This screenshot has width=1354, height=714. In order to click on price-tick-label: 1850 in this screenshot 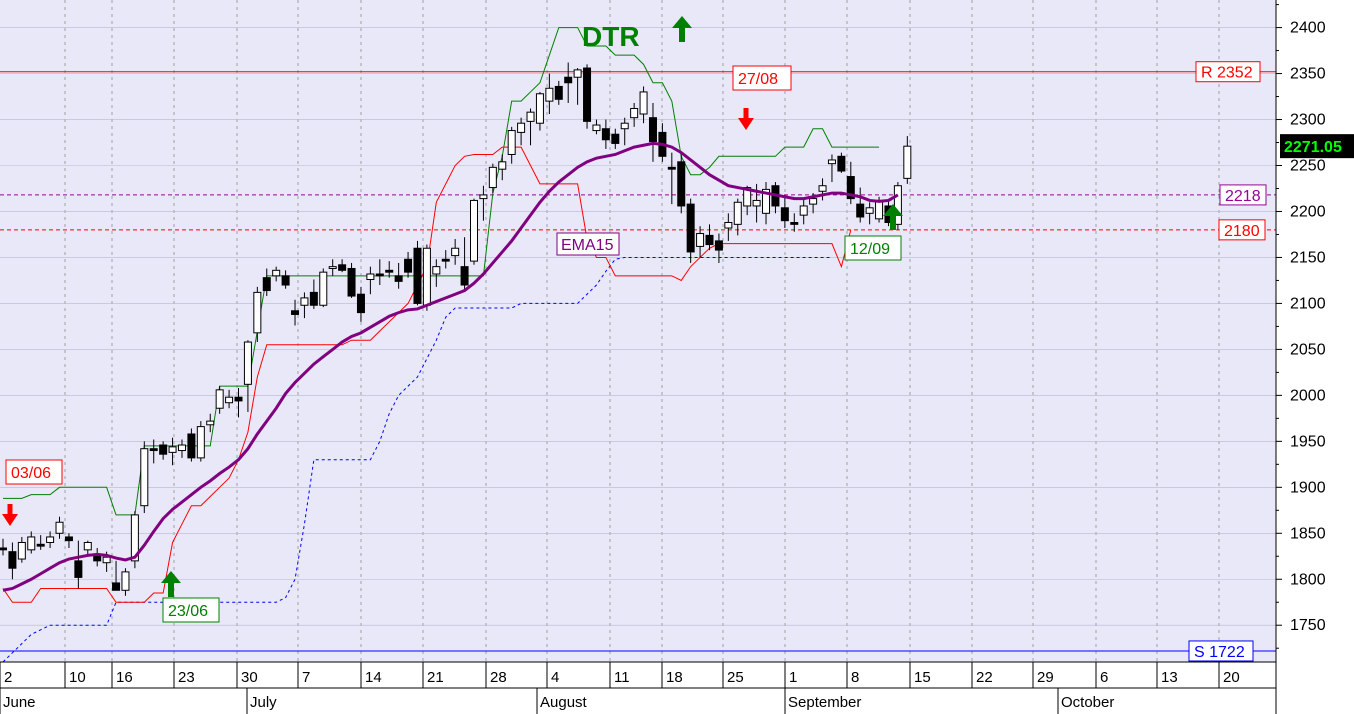, I will do `click(1308, 533)`.